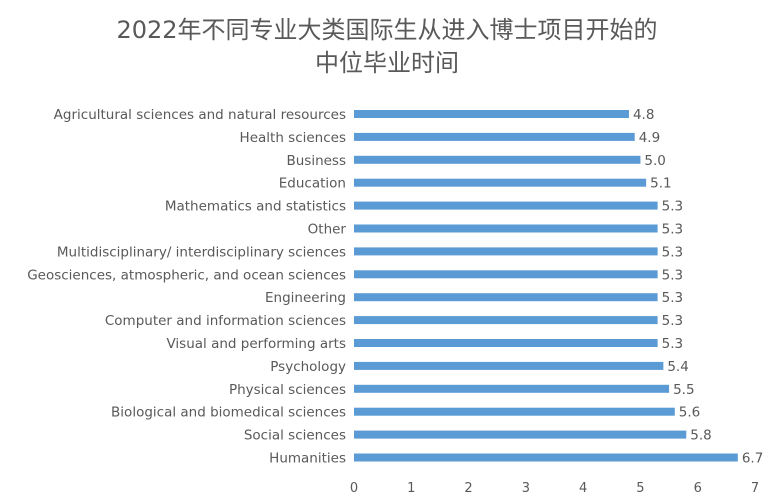 The height and width of the screenshot is (500, 774). Describe the element at coordinates (387, 47) in the screenshot. I see `chart-title: 2022年不同专业大类国际生从进入博士项目开始的 中位毕业时间` at that location.